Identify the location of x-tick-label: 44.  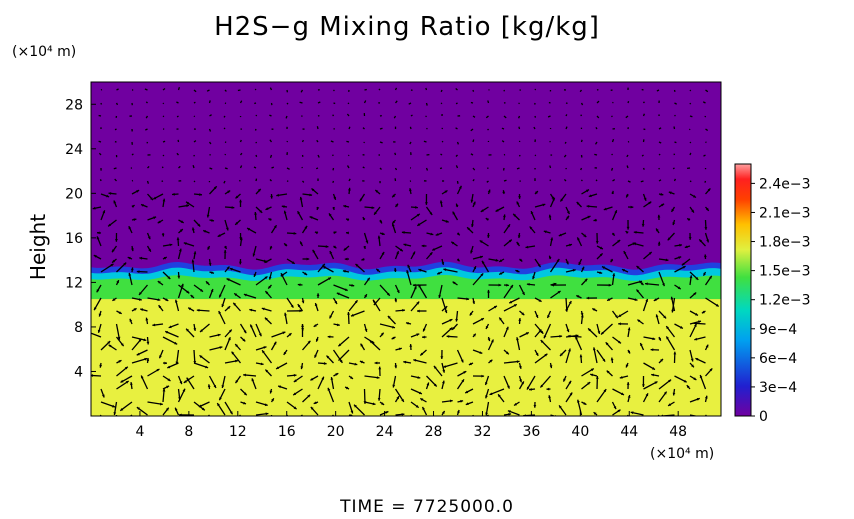
(629, 432).